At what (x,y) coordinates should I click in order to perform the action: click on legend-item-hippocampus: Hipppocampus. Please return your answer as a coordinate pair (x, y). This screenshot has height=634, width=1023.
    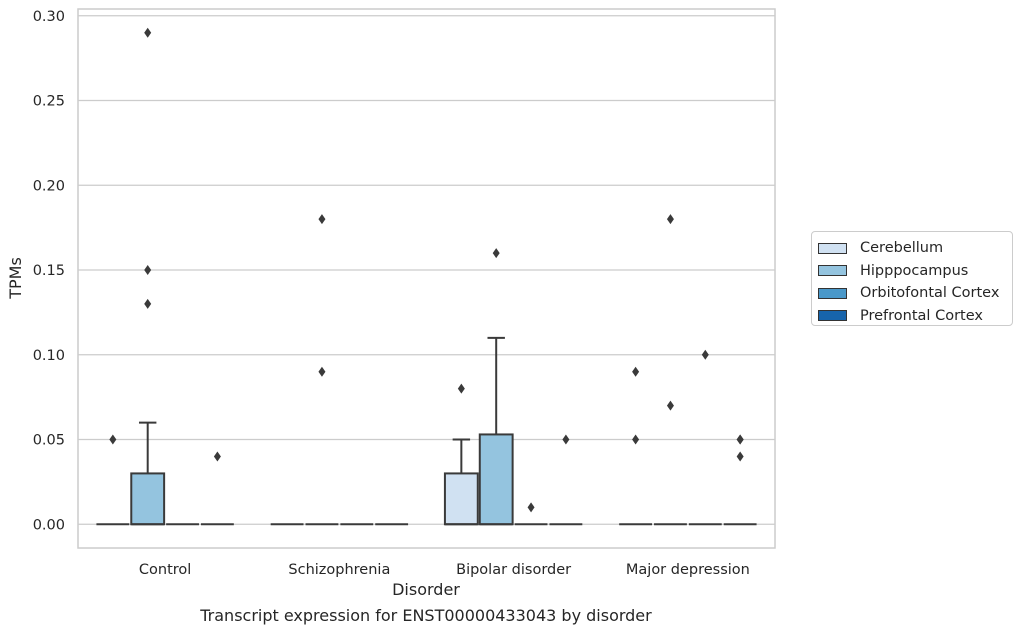
    Looking at the image, I should click on (915, 271).